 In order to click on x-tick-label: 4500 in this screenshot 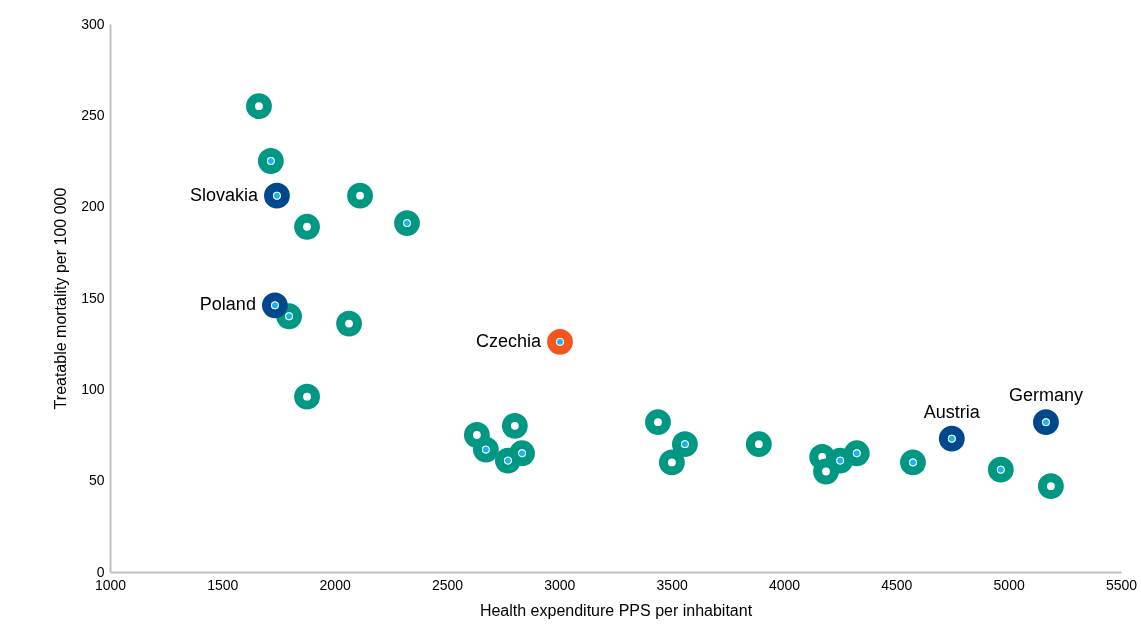, I will do `click(897, 584)`.